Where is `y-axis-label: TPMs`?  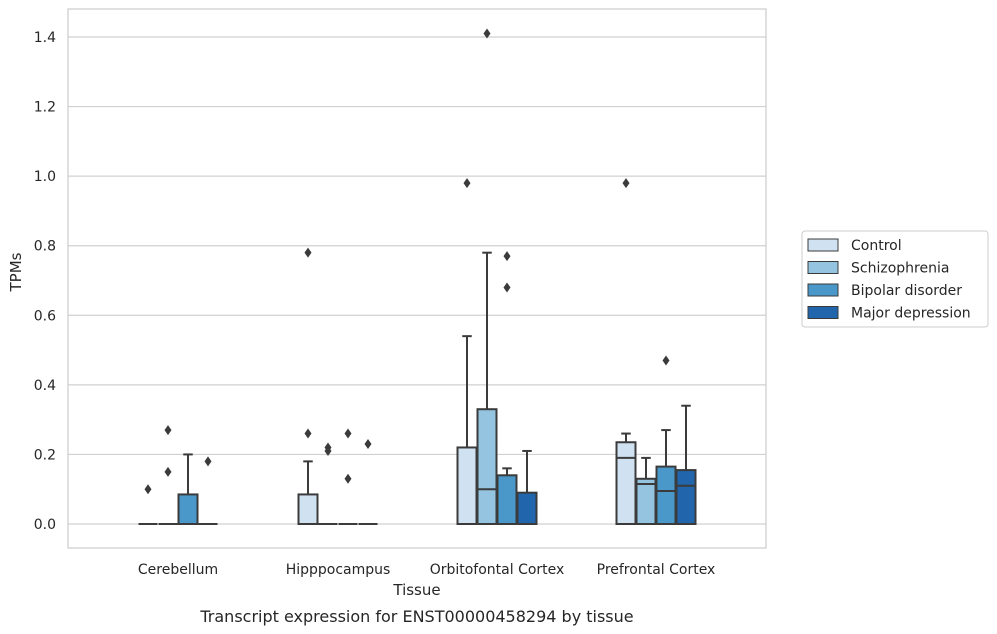
y-axis-label: TPMs is located at coordinates (16, 272).